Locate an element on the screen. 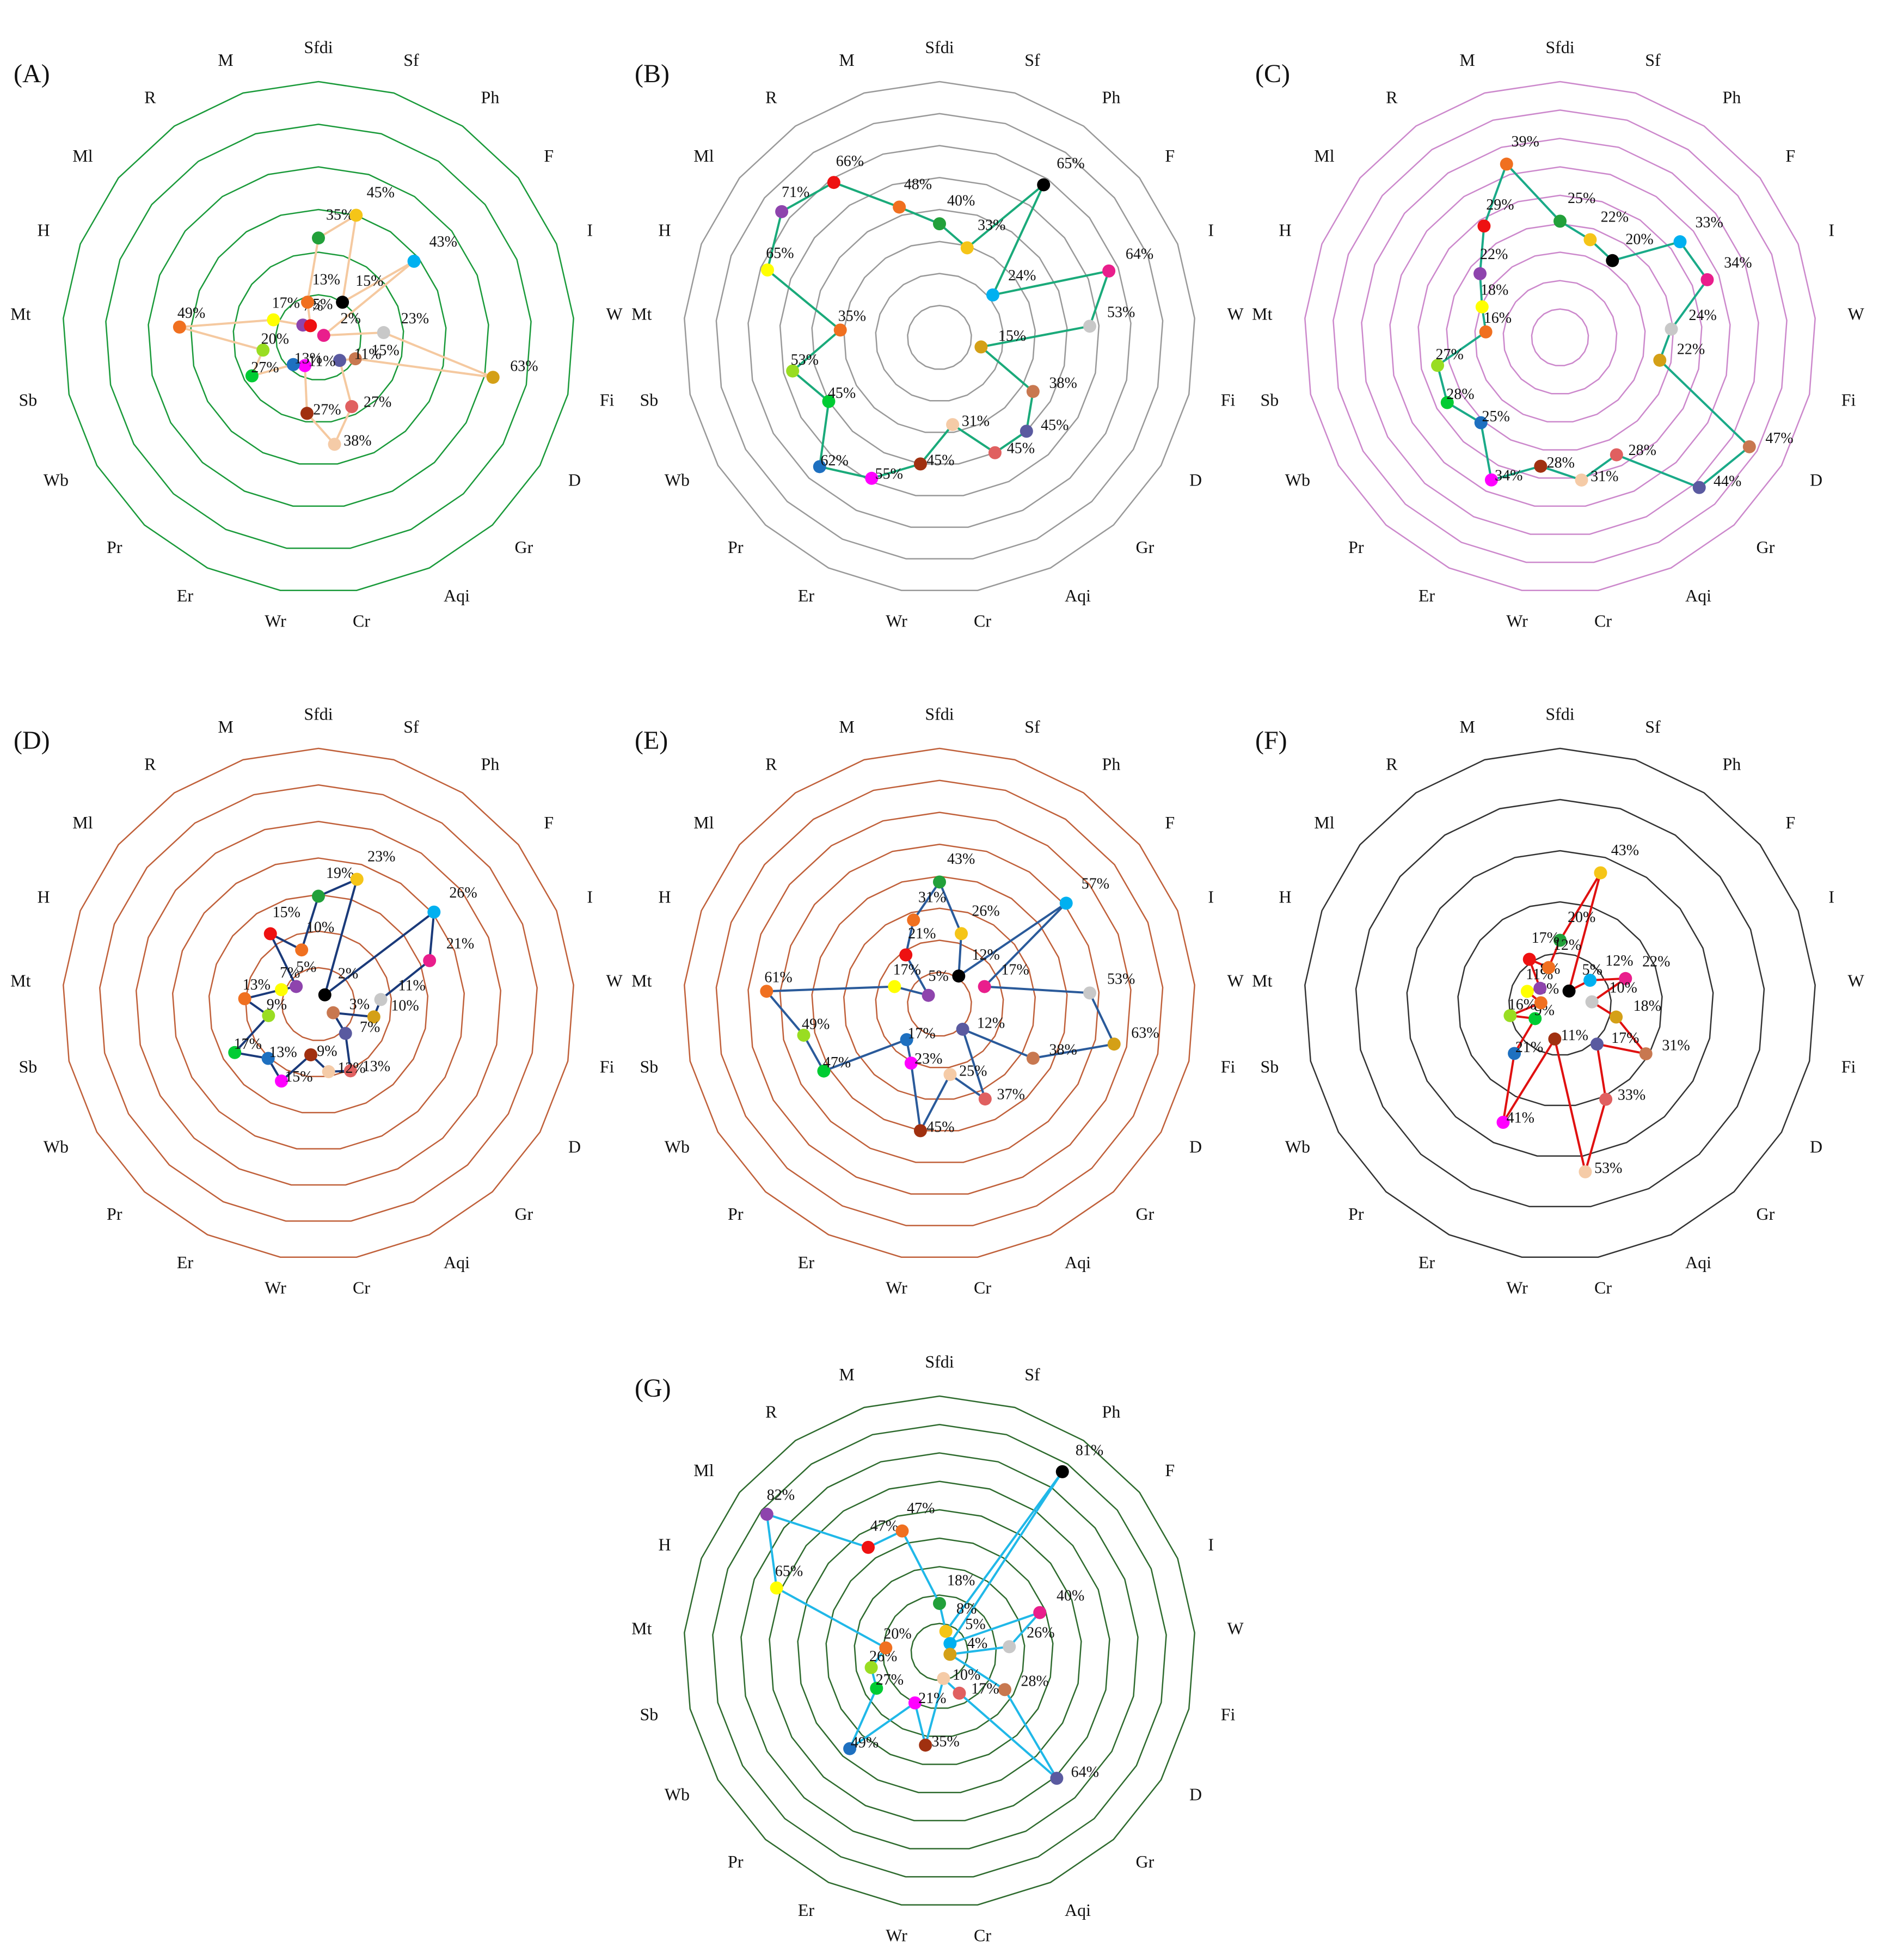 The height and width of the screenshot is (1960, 1879). axis-label: Ml is located at coordinates (83, 822).